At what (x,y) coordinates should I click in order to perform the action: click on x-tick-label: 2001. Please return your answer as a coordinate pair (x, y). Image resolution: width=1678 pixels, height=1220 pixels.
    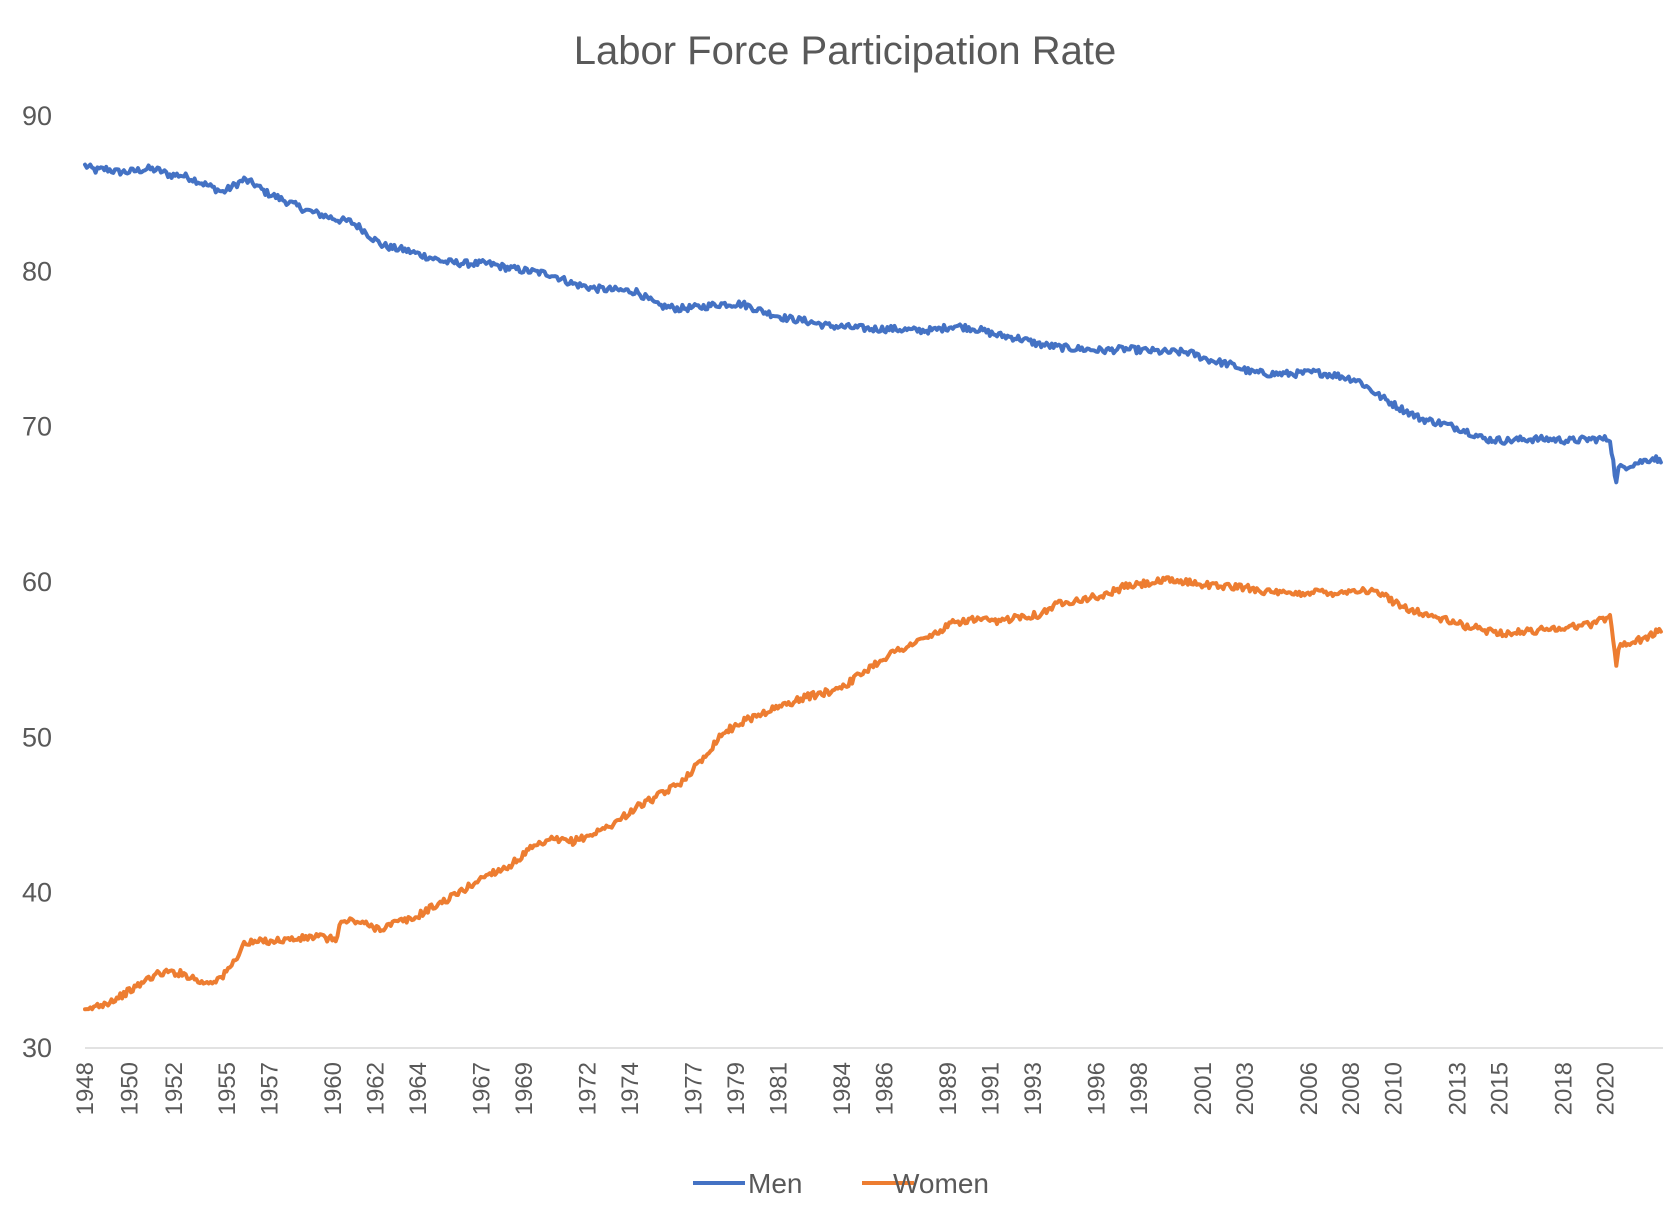
    Looking at the image, I should click on (1203, 1088).